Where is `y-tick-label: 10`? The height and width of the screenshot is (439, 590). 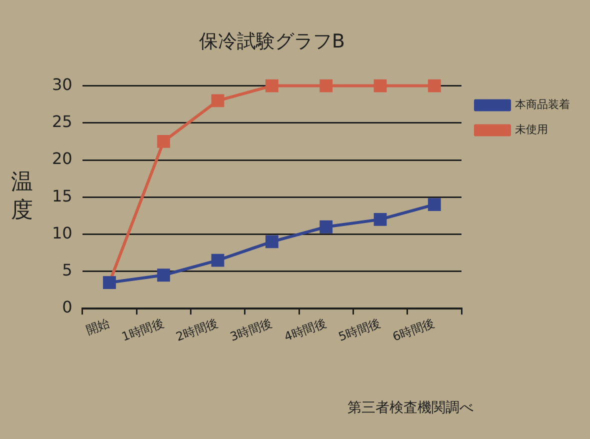
y-tick-label: 10 is located at coordinates (62, 232).